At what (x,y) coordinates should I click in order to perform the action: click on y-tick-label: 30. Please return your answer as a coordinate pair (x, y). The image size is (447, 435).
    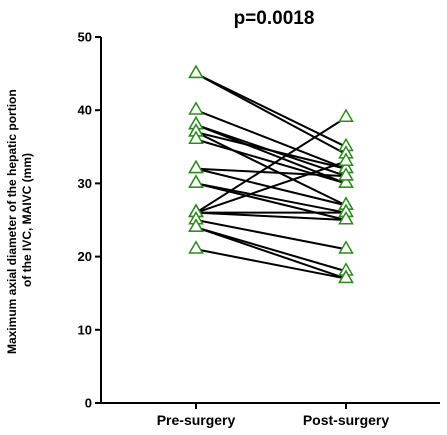
    Looking at the image, I should click on (85, 183).